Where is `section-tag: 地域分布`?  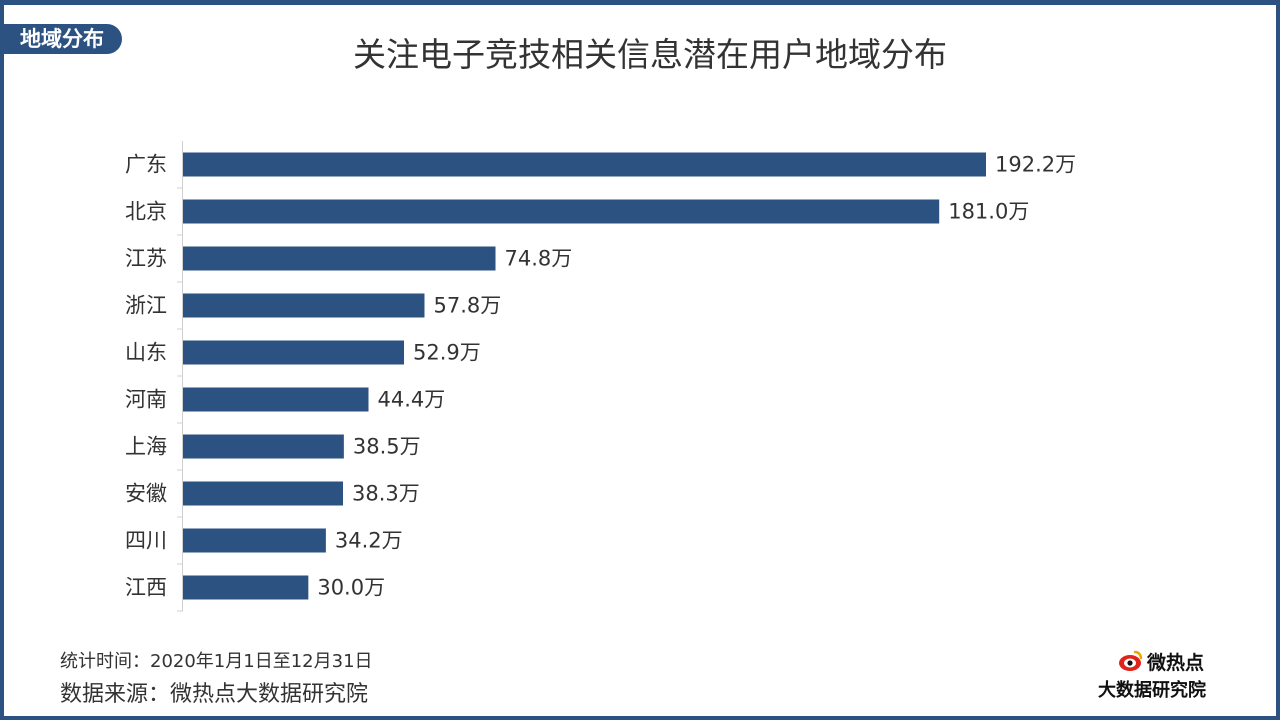
section-tag: 地域分布 is located at coordinates (63, 39).